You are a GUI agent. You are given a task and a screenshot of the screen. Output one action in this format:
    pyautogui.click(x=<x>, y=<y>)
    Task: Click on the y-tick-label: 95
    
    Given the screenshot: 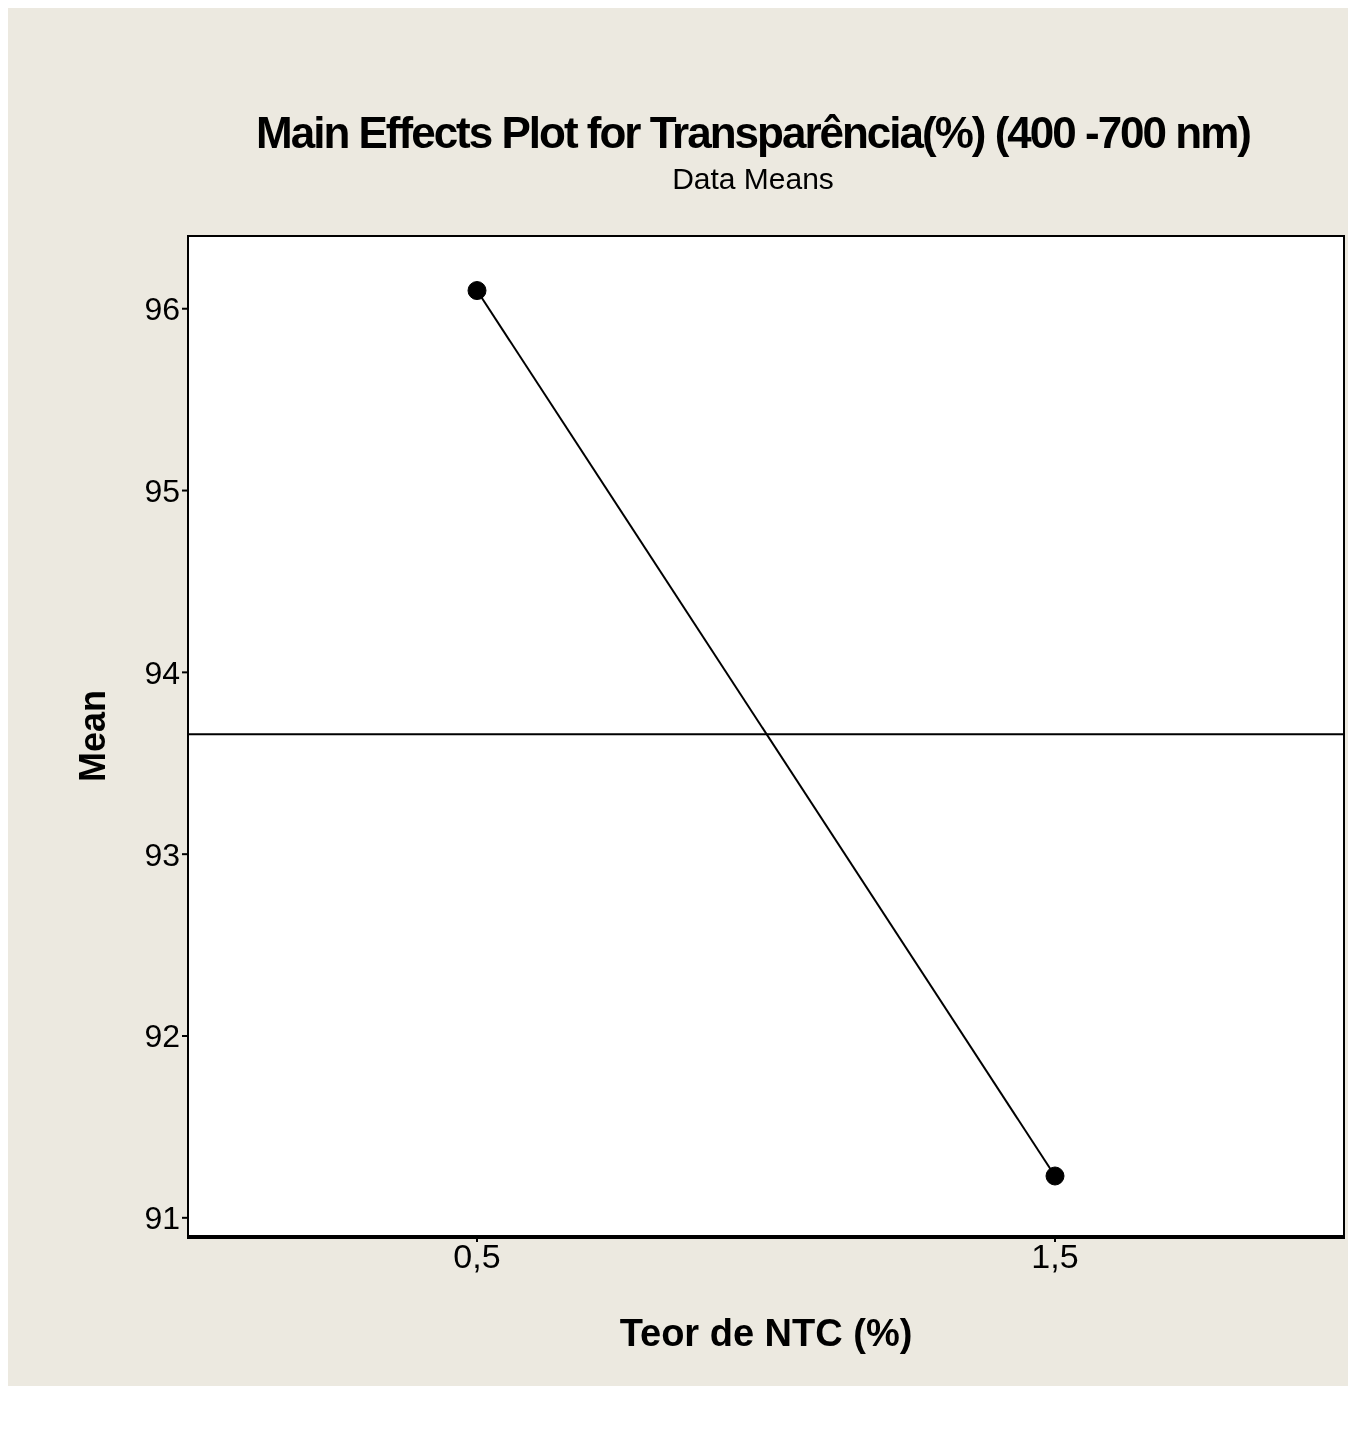 What is the action you would take?
    pyautogui.click(x=162, y=490)
    